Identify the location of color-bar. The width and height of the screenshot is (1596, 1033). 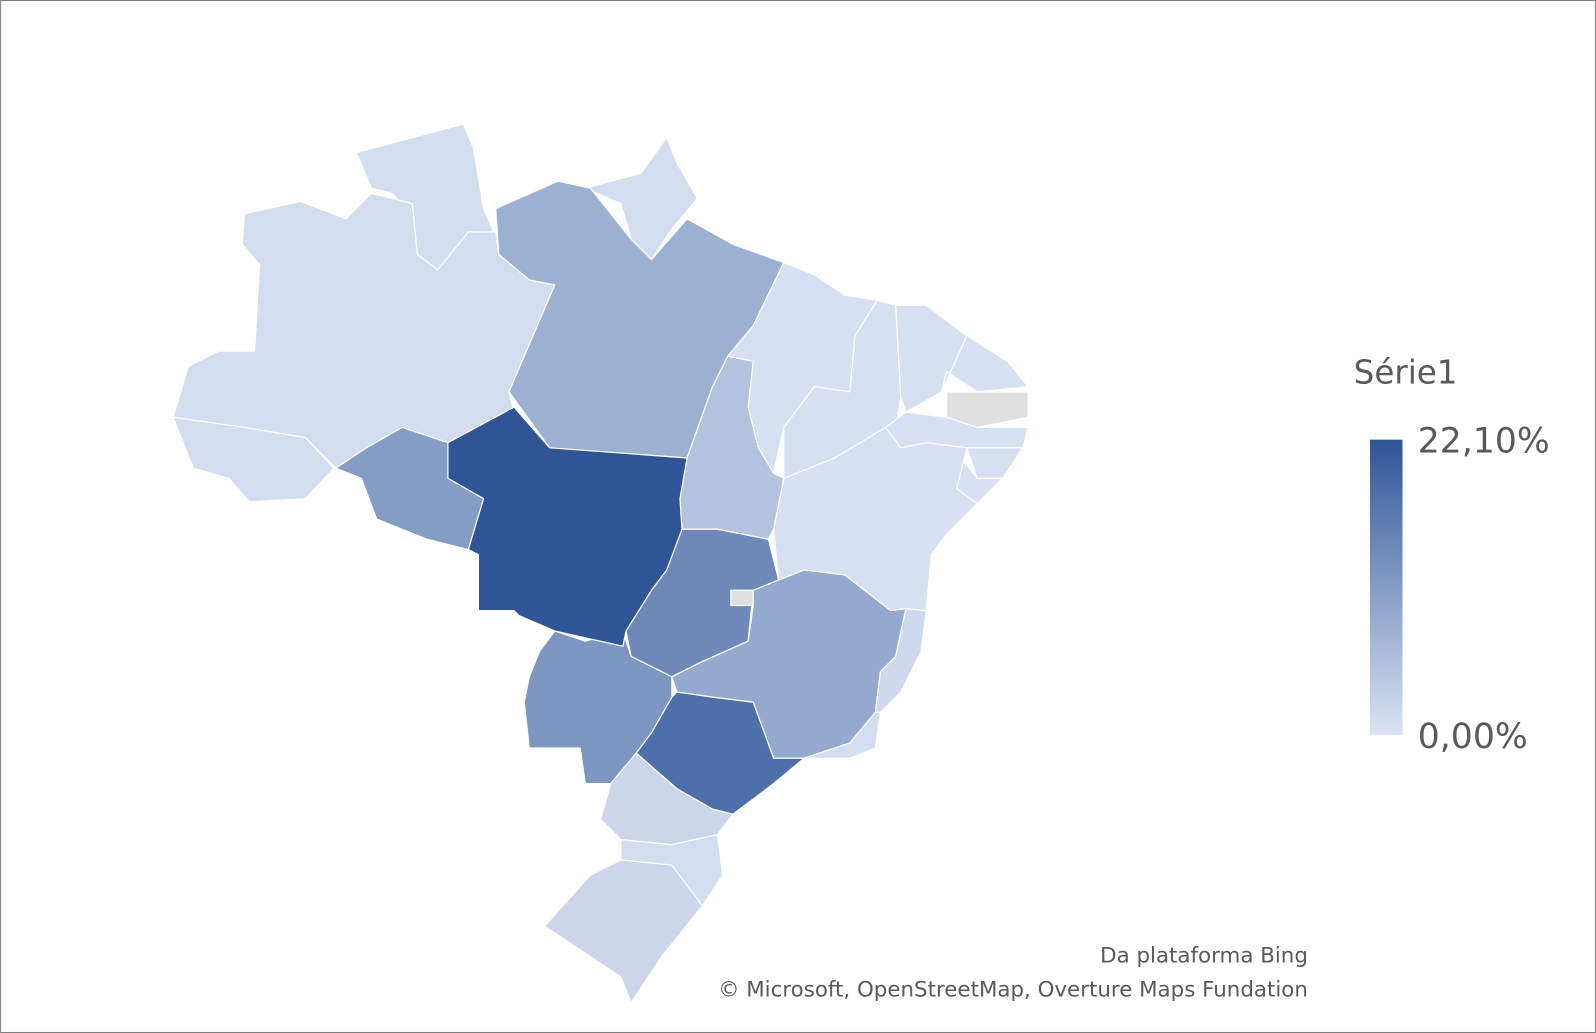
(1386, 587).